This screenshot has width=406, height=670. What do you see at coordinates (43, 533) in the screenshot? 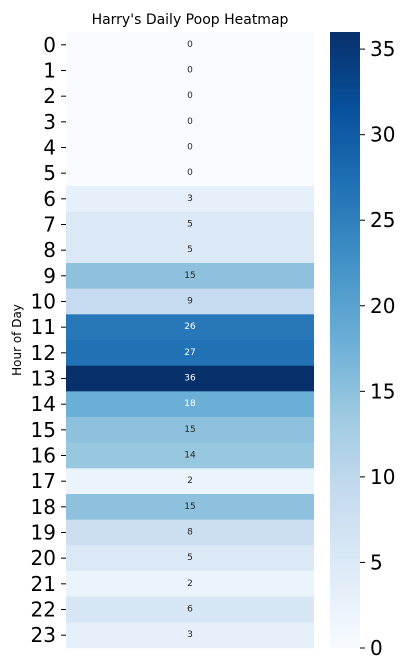
I see `y-tick-label: 19` at bounding box center [43, 533].